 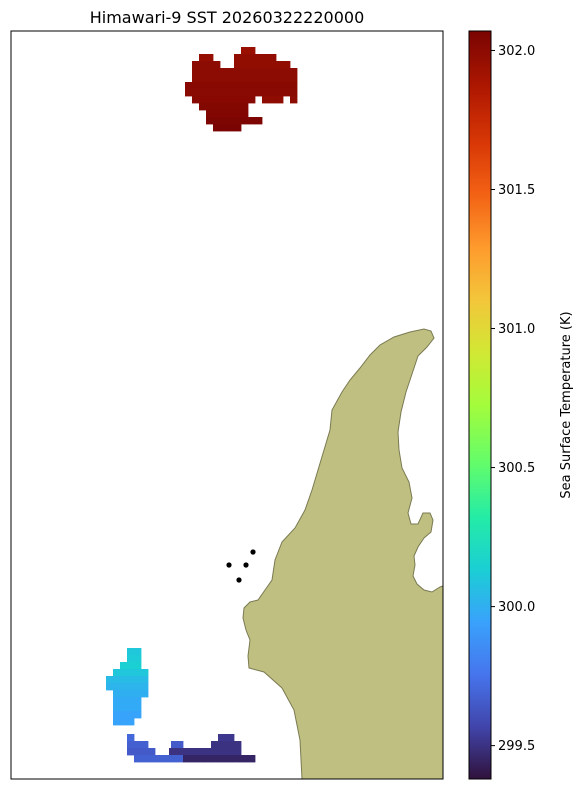 I want to click on station-marker, so click(x=253, y=552).